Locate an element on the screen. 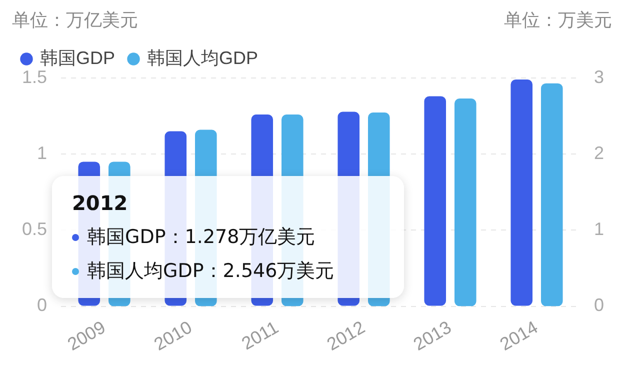  x-tick-label: 2010 is located at coordinates (173, 335).